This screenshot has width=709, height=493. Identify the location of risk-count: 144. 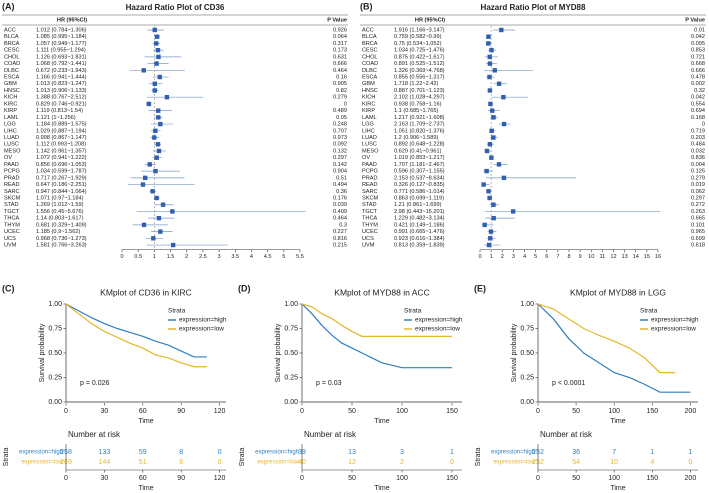
(105, 462).